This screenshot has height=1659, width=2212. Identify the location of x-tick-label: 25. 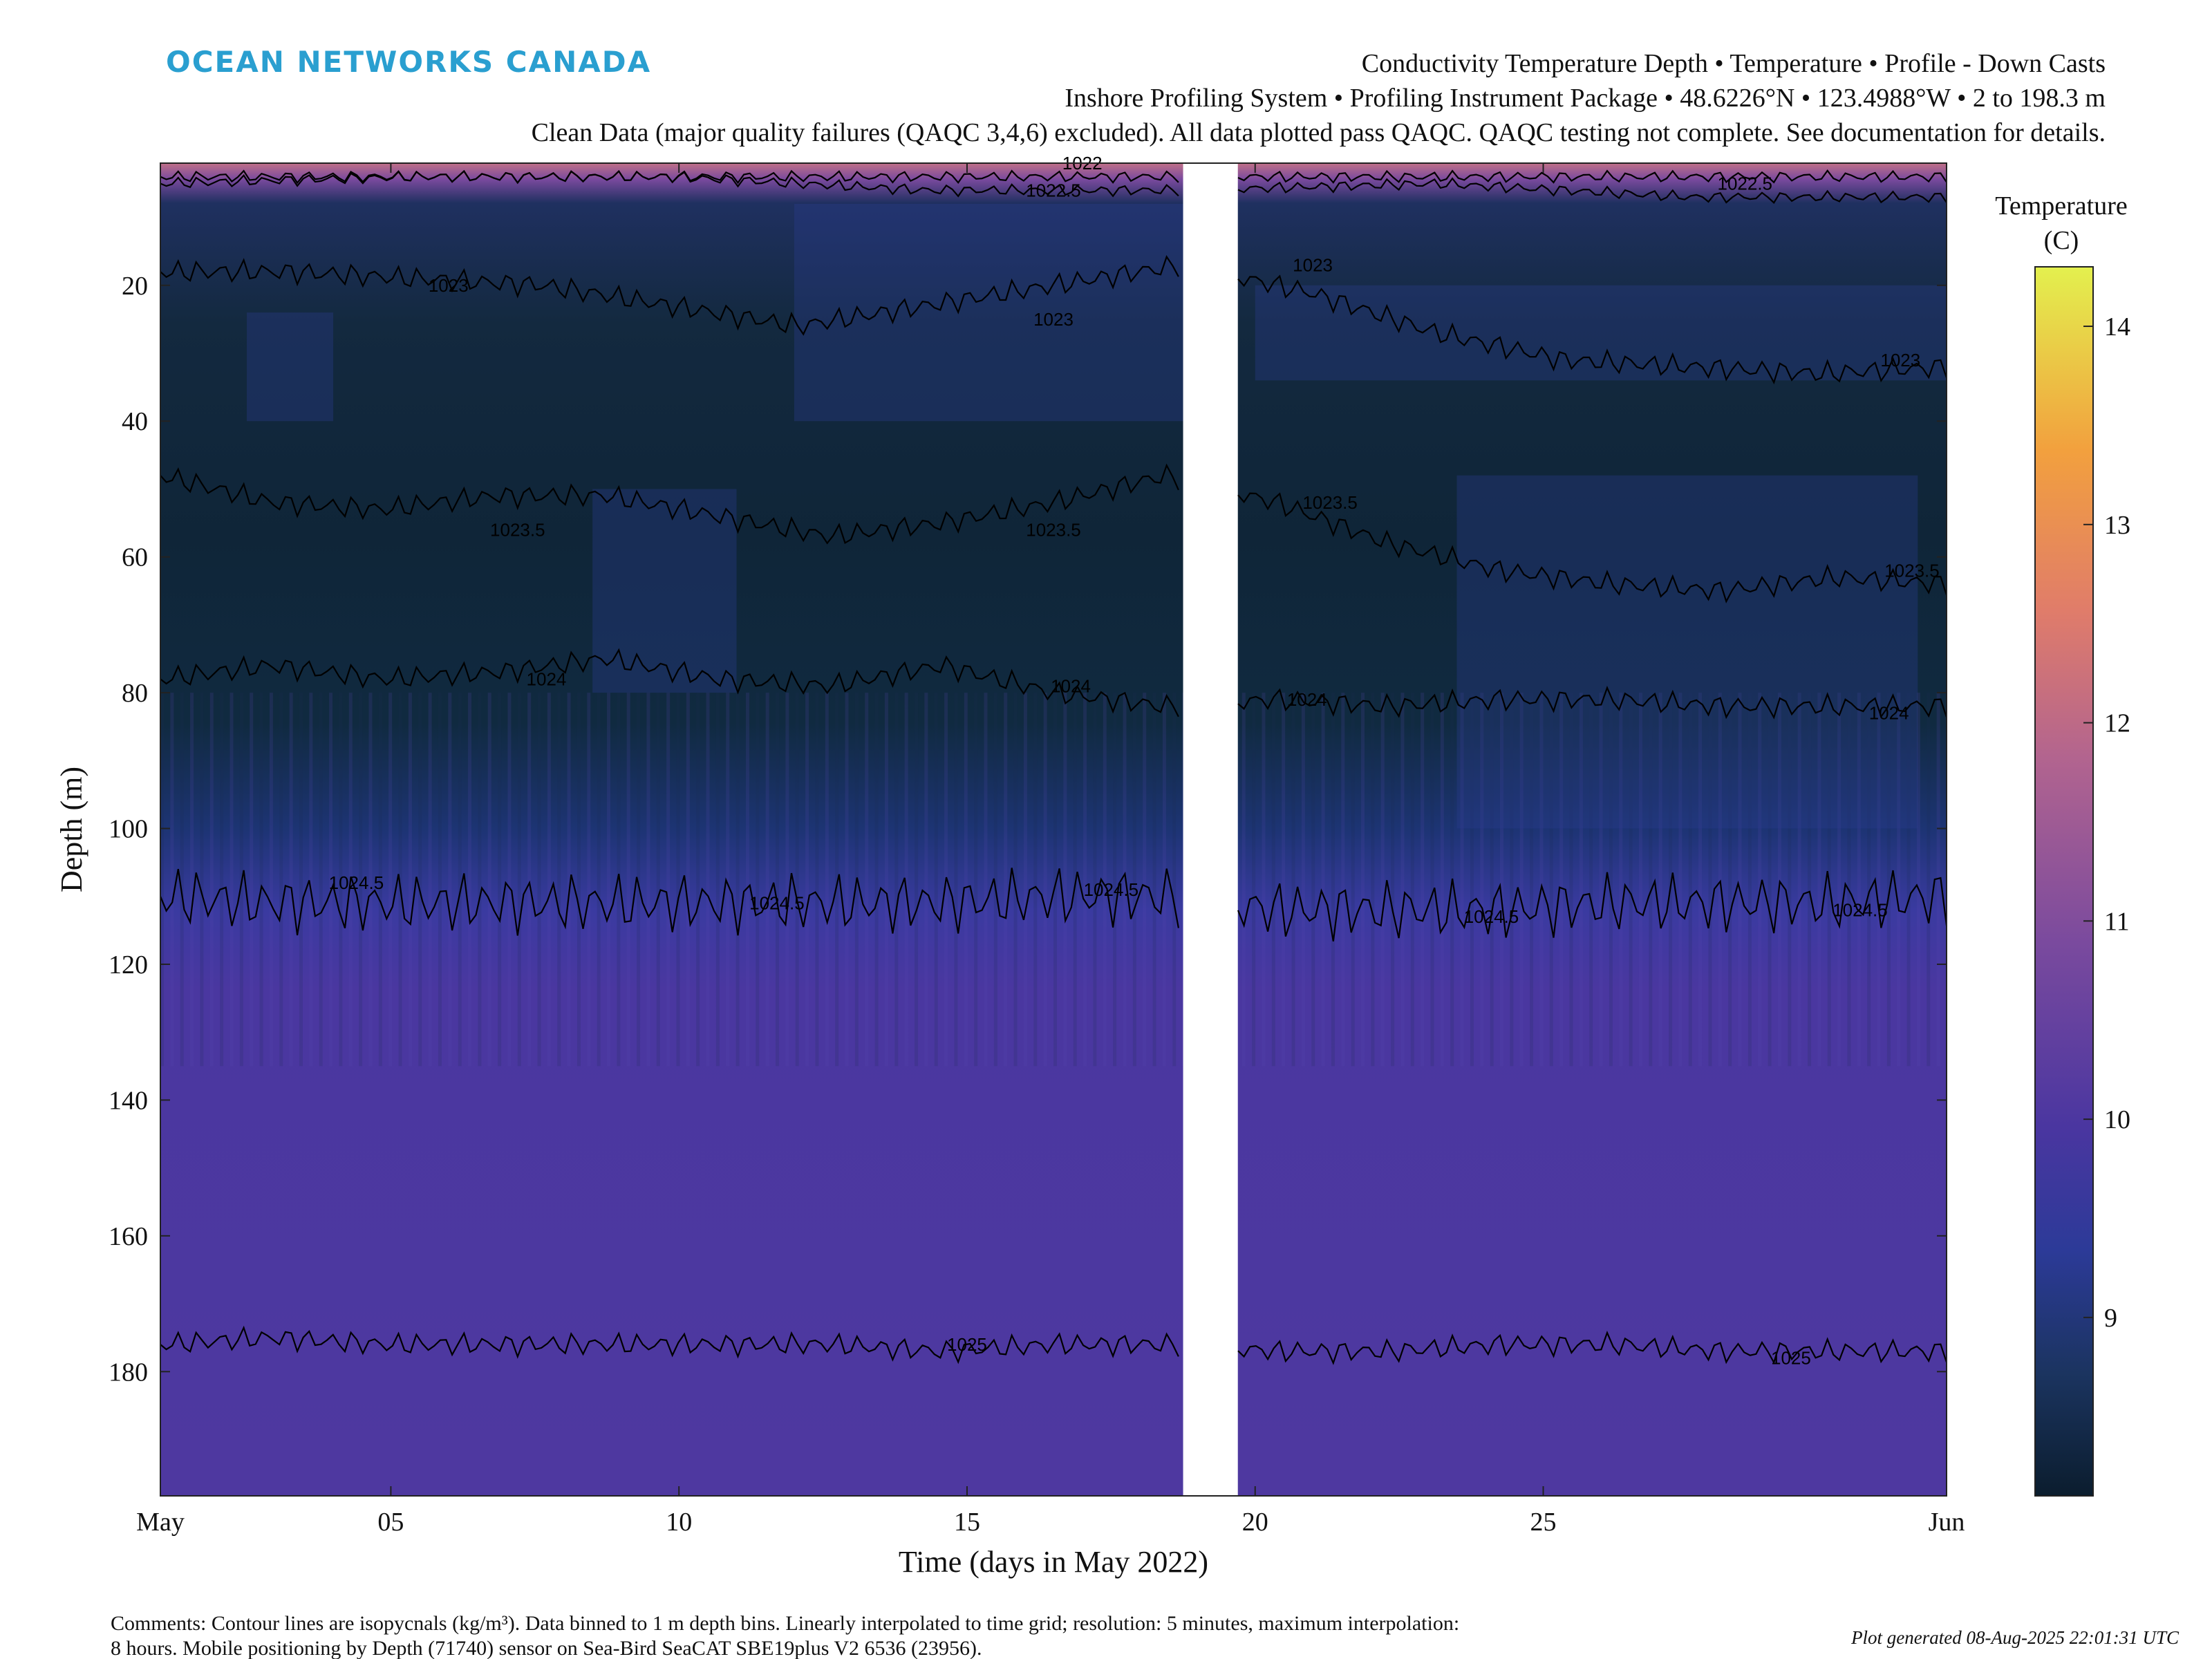
(1544, 1522).